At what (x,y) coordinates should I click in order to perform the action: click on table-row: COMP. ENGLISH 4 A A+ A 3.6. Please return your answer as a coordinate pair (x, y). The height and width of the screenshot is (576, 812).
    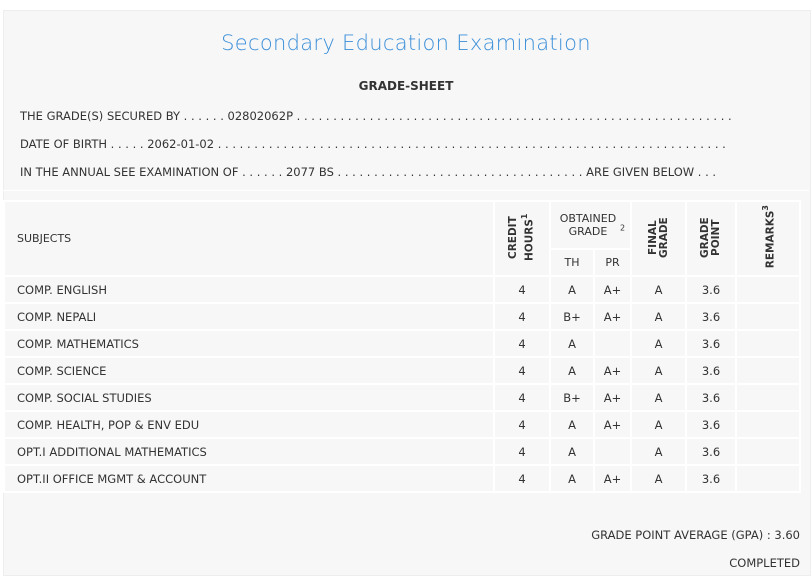
    Looking at the image, I should click on (402, 289).